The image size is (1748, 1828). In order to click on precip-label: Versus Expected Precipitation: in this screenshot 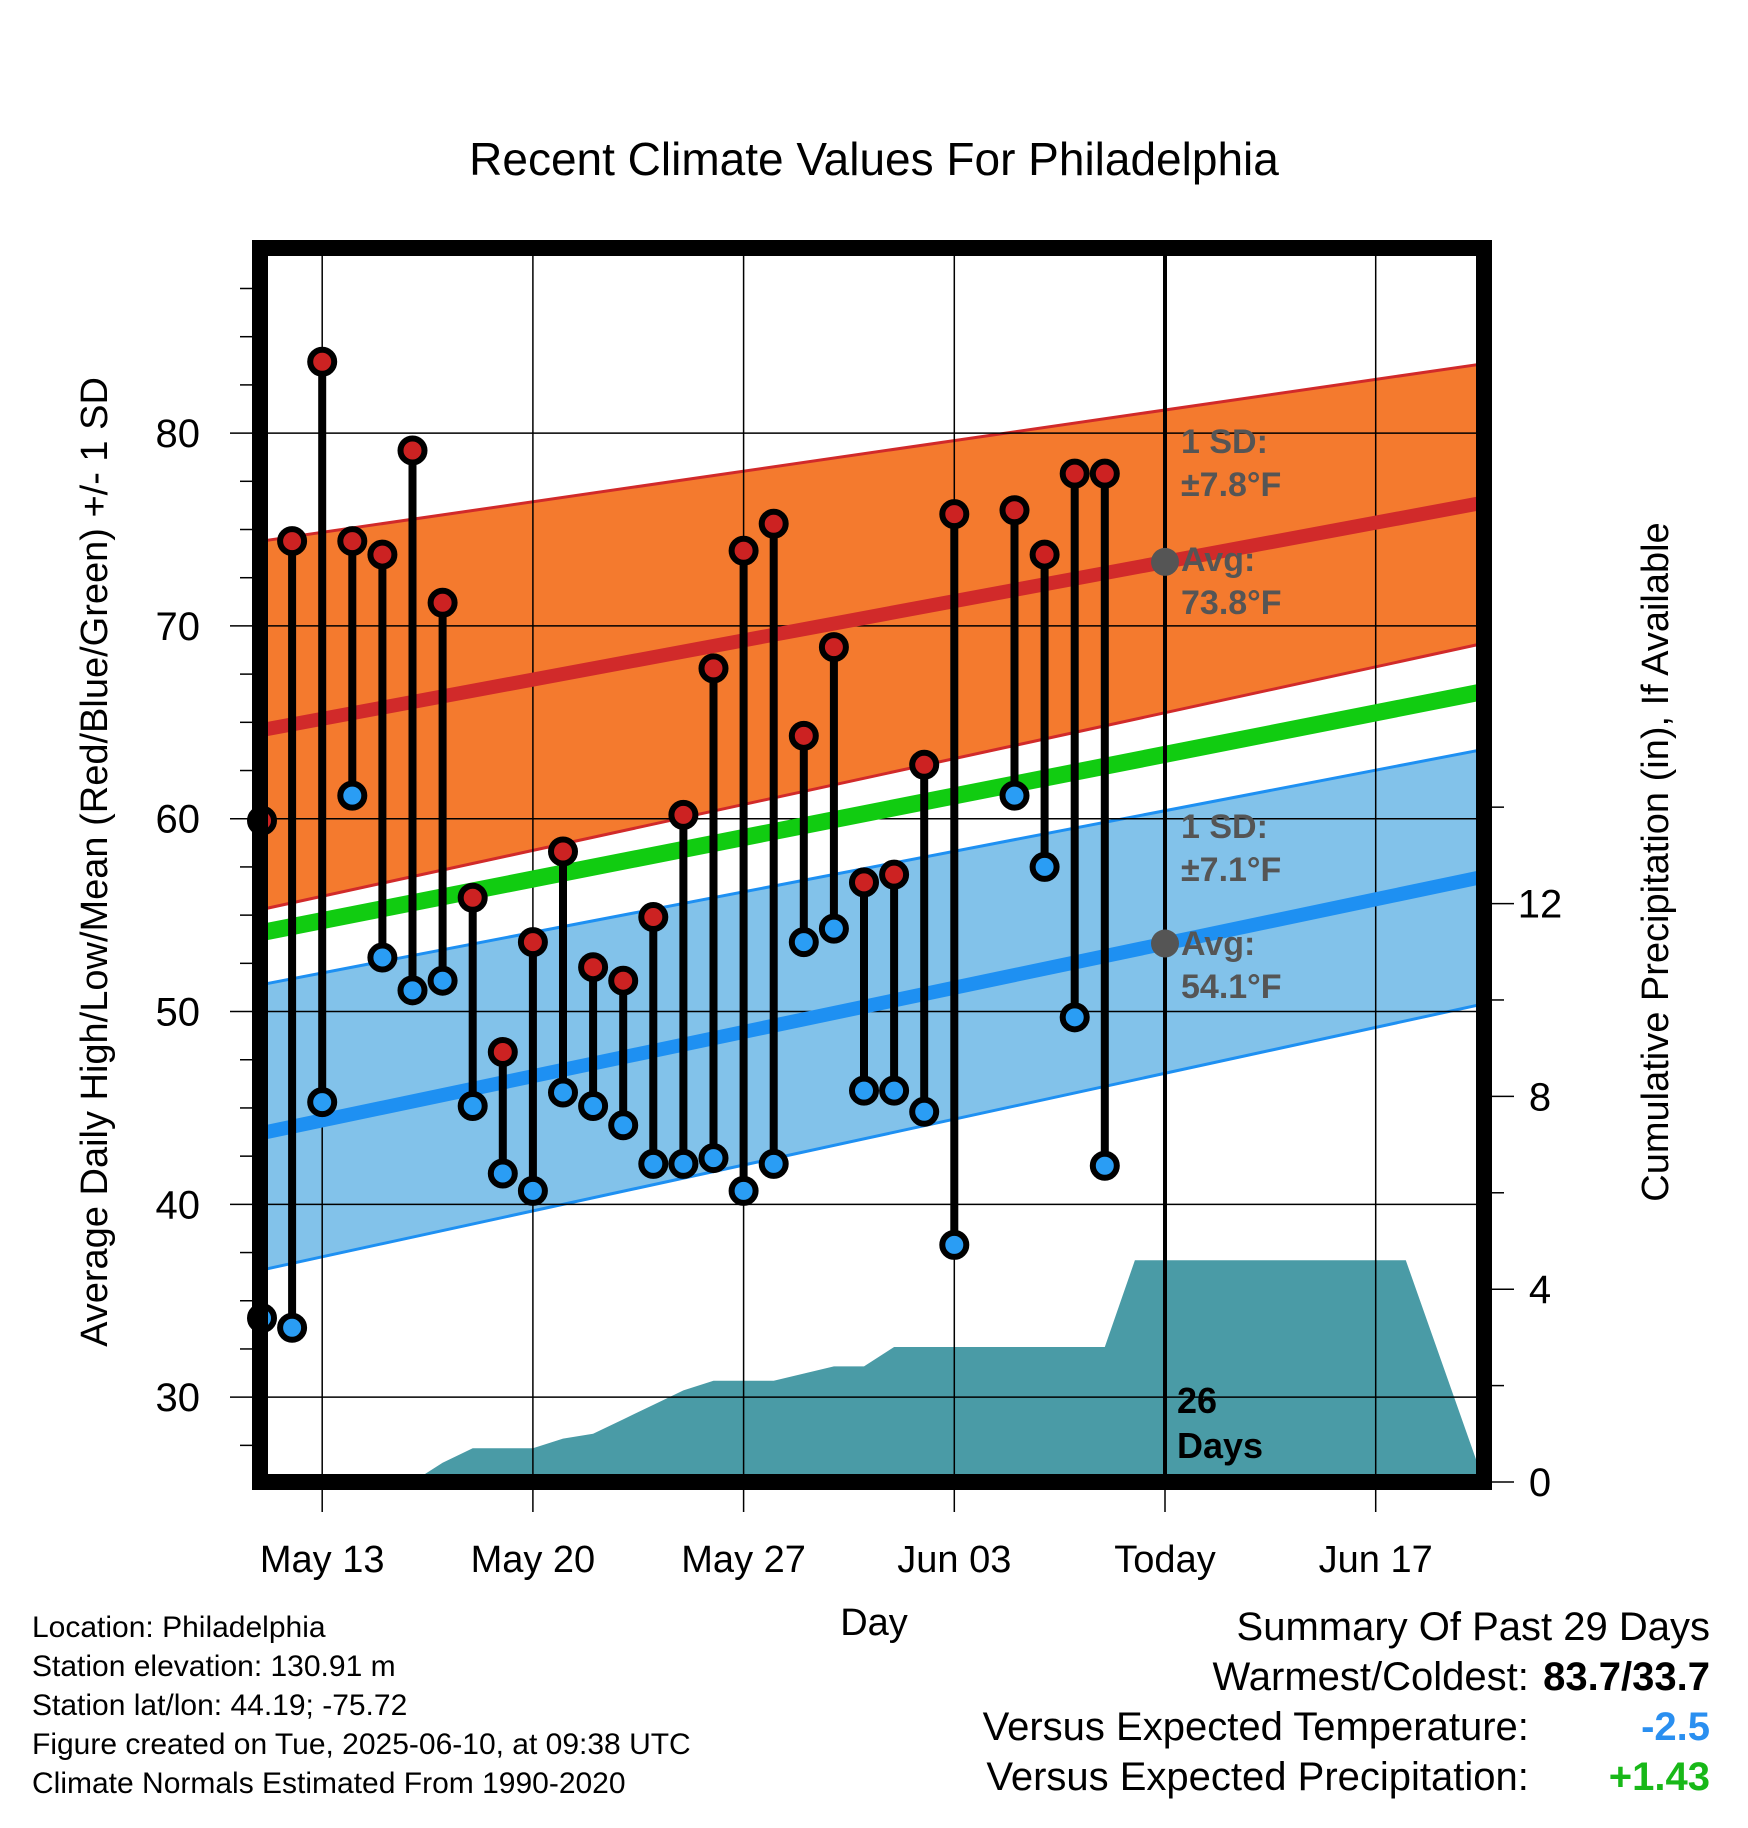, I will do `click(1257, 1777)`.